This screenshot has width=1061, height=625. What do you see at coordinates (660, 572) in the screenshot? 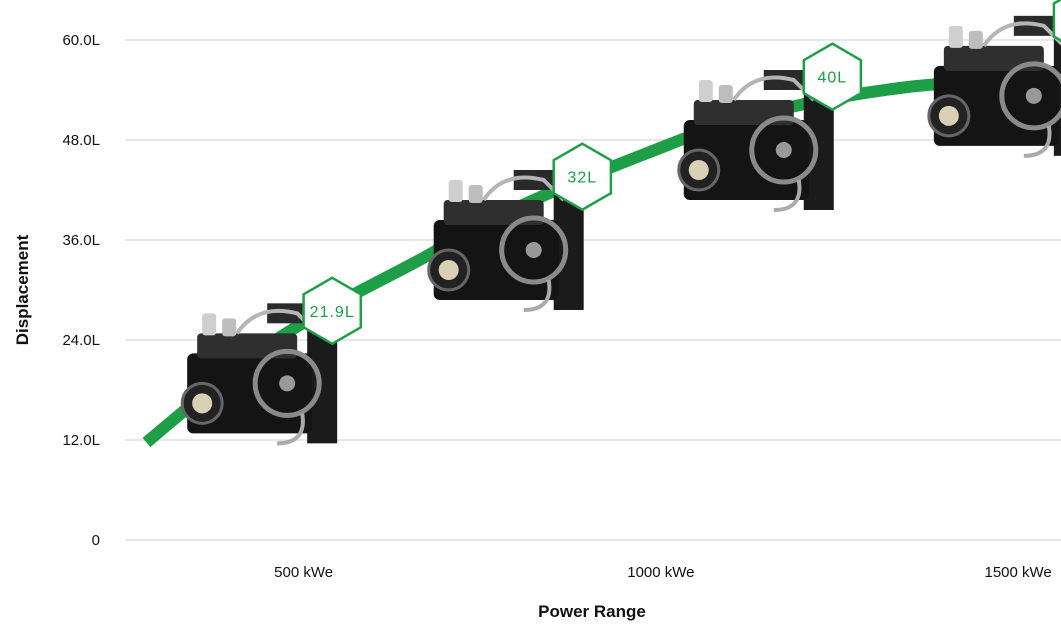
I see `x-tick-label: 1000 kWe` at bounding box center [660, 572].